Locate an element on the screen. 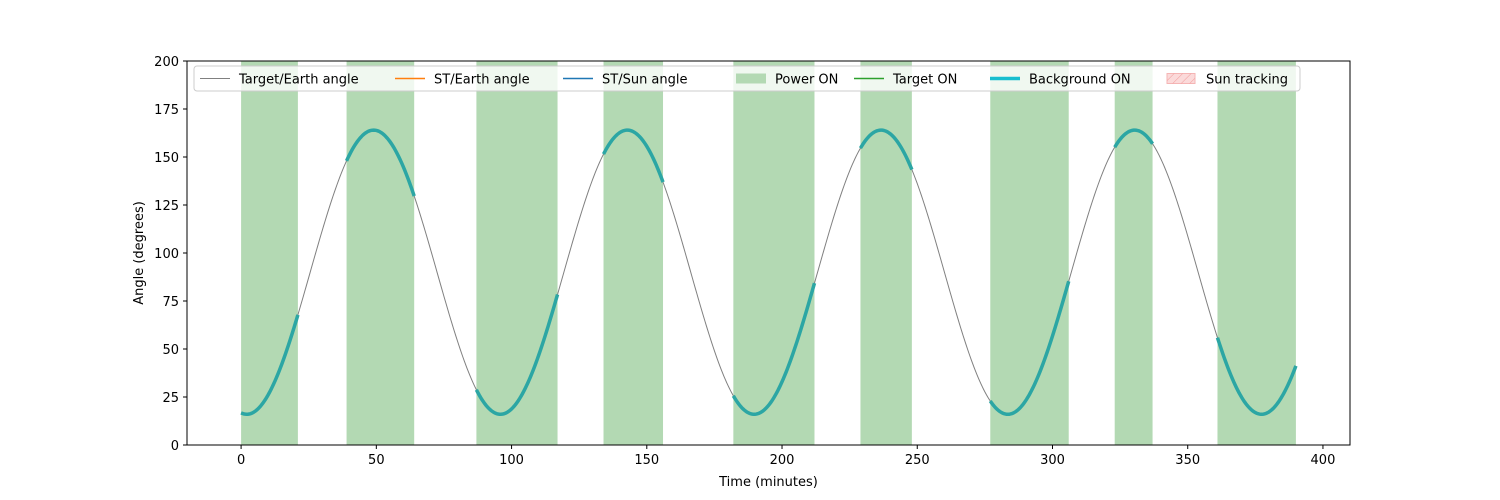 This screenshot has height=500, width=1500. legend-label: Background ON is located at coordinates (1080, 80).